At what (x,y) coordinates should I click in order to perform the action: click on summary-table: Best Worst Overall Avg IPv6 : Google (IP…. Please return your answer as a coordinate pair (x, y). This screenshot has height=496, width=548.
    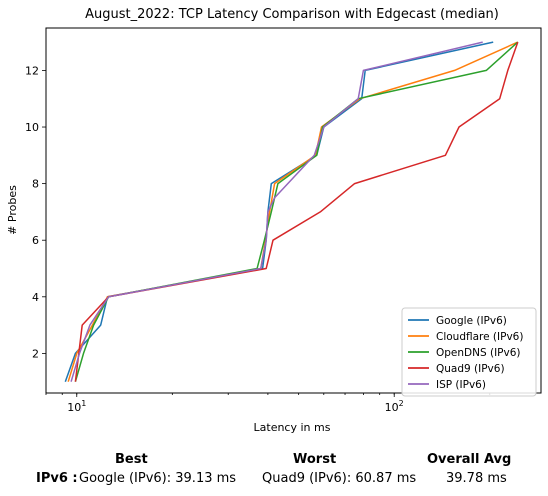
    Looking at the image, I should click on (274, 473).